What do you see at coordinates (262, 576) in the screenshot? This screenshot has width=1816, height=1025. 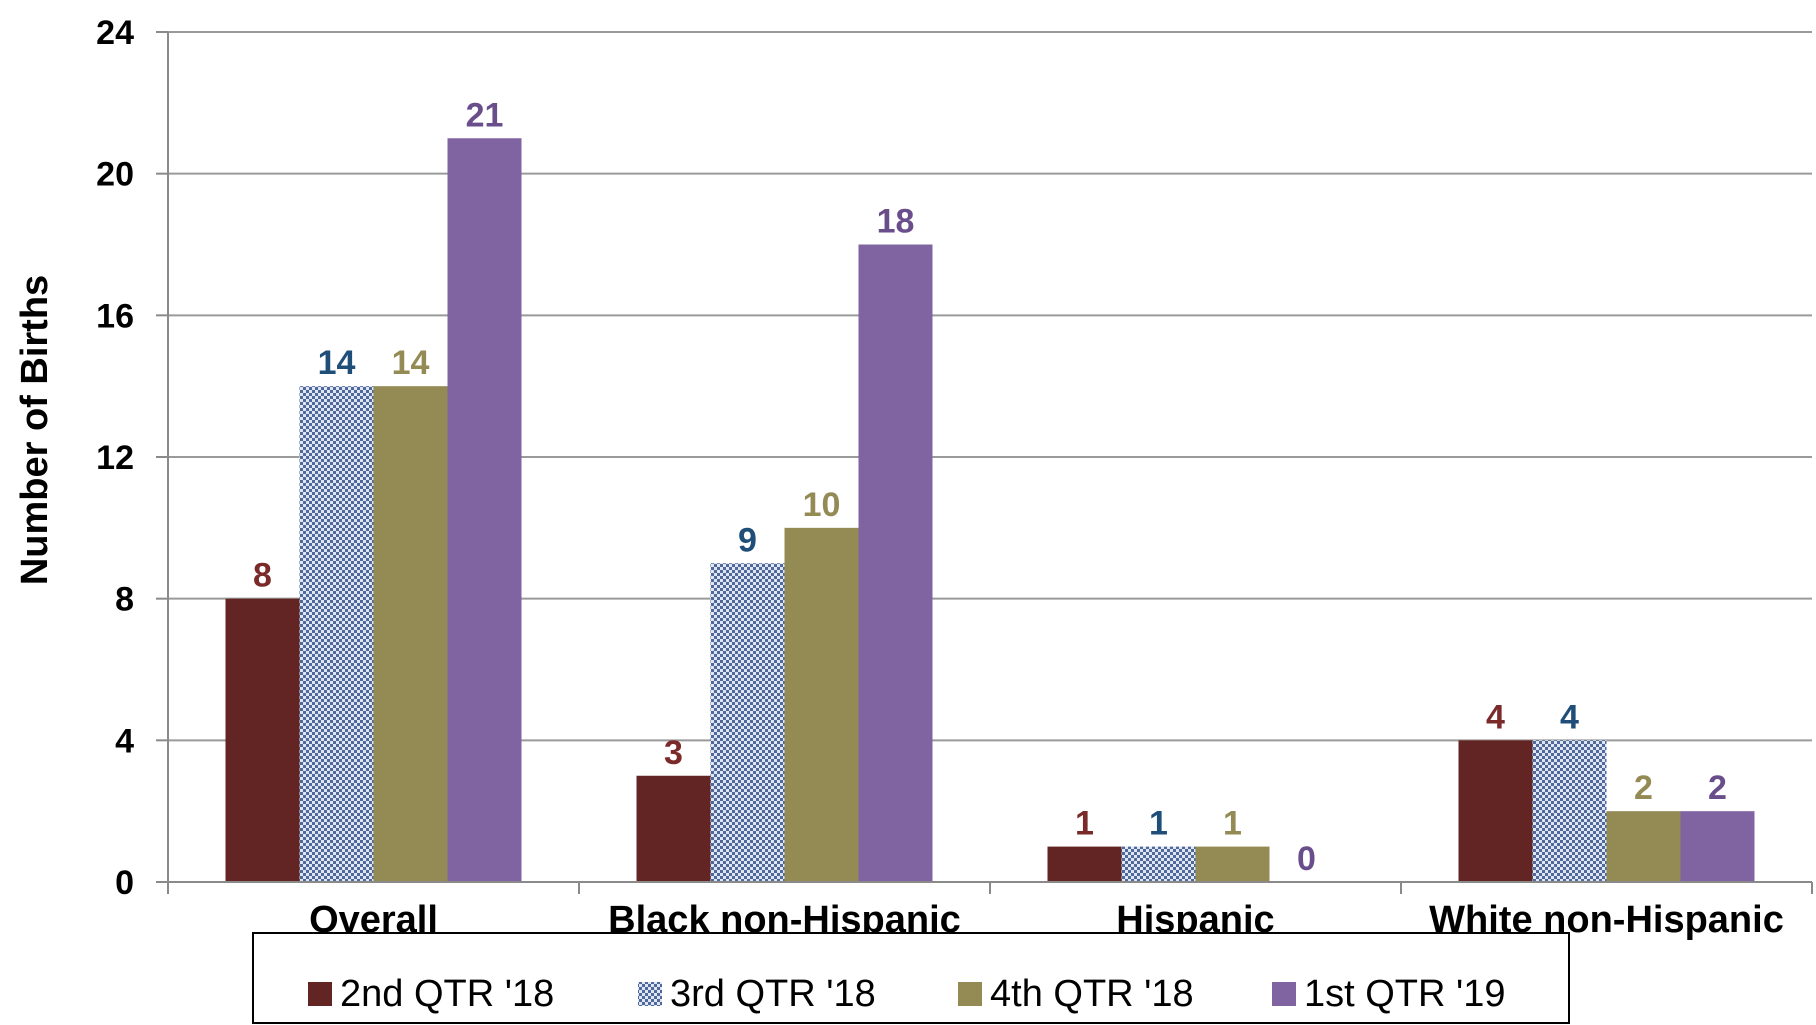 I see `data-label: 8` at bounding box center [262, 576].